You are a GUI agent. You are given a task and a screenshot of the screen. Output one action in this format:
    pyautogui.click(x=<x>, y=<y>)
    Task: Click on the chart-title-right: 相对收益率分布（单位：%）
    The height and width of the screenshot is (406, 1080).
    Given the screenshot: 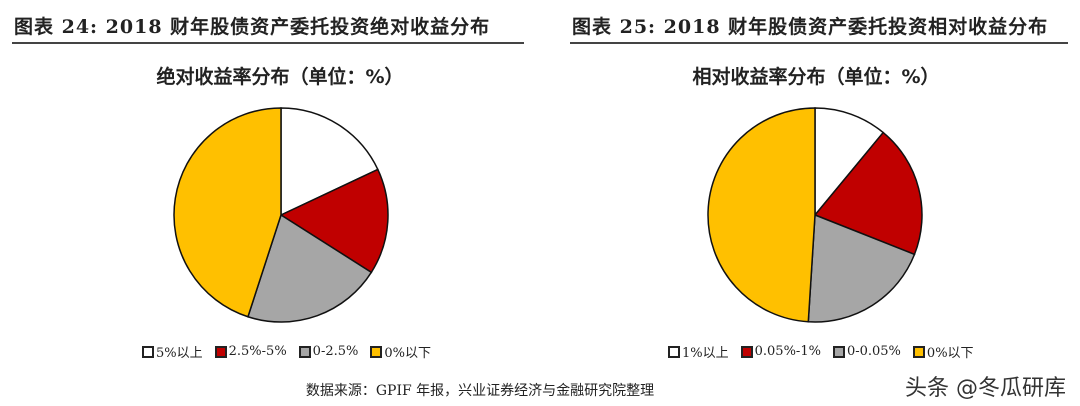 What is the action you would take?
    pyautogui.click(x=816, y=77)
    